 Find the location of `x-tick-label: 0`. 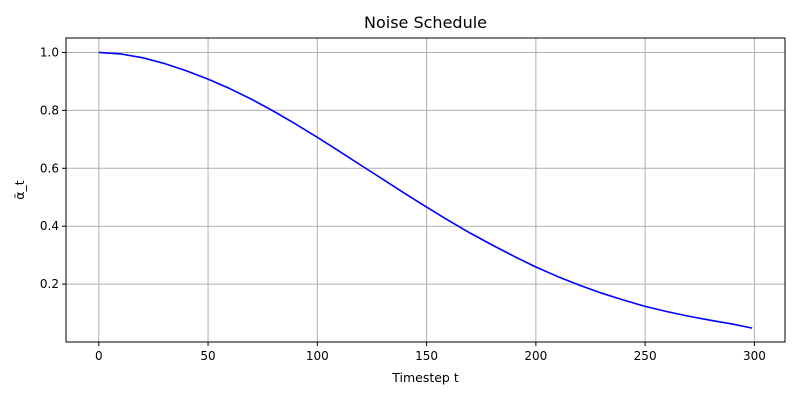

x-tick-label: 0 is located at coordinates (99, 356).